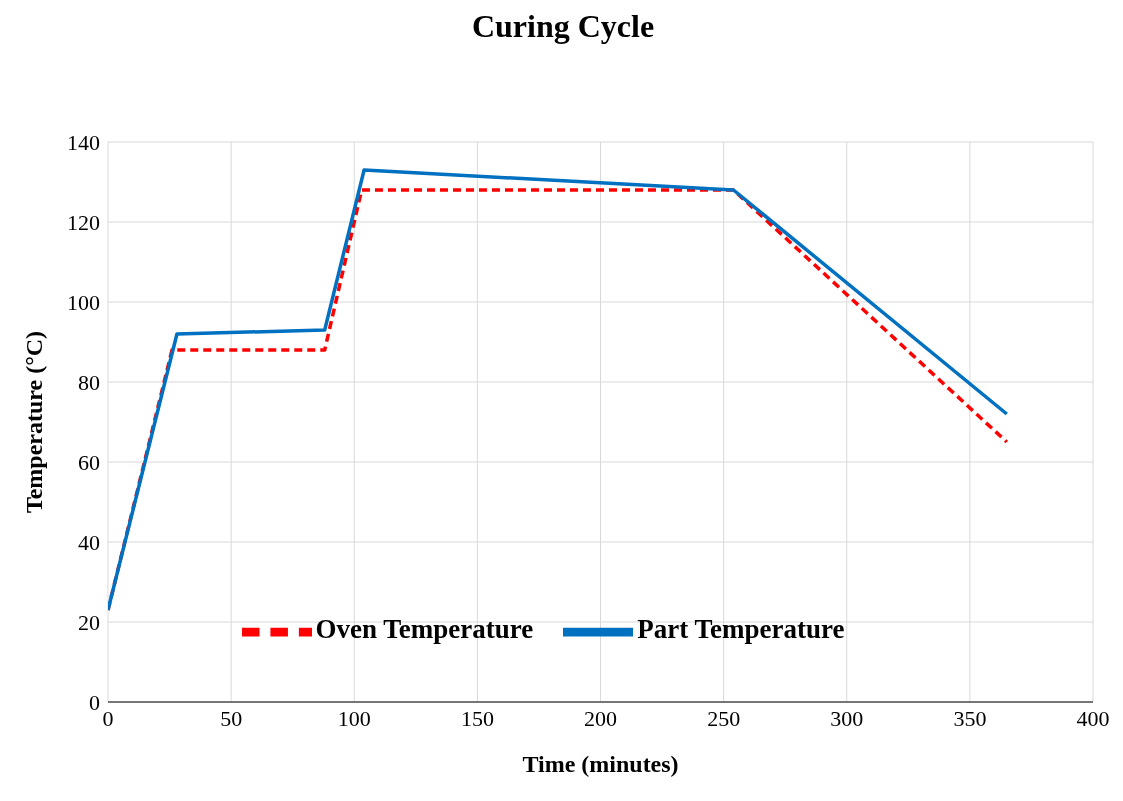  Describe the element at coordinates (33, 422) in the screenshot. I see `y-axis-title: Temperature (°C)` at that location.